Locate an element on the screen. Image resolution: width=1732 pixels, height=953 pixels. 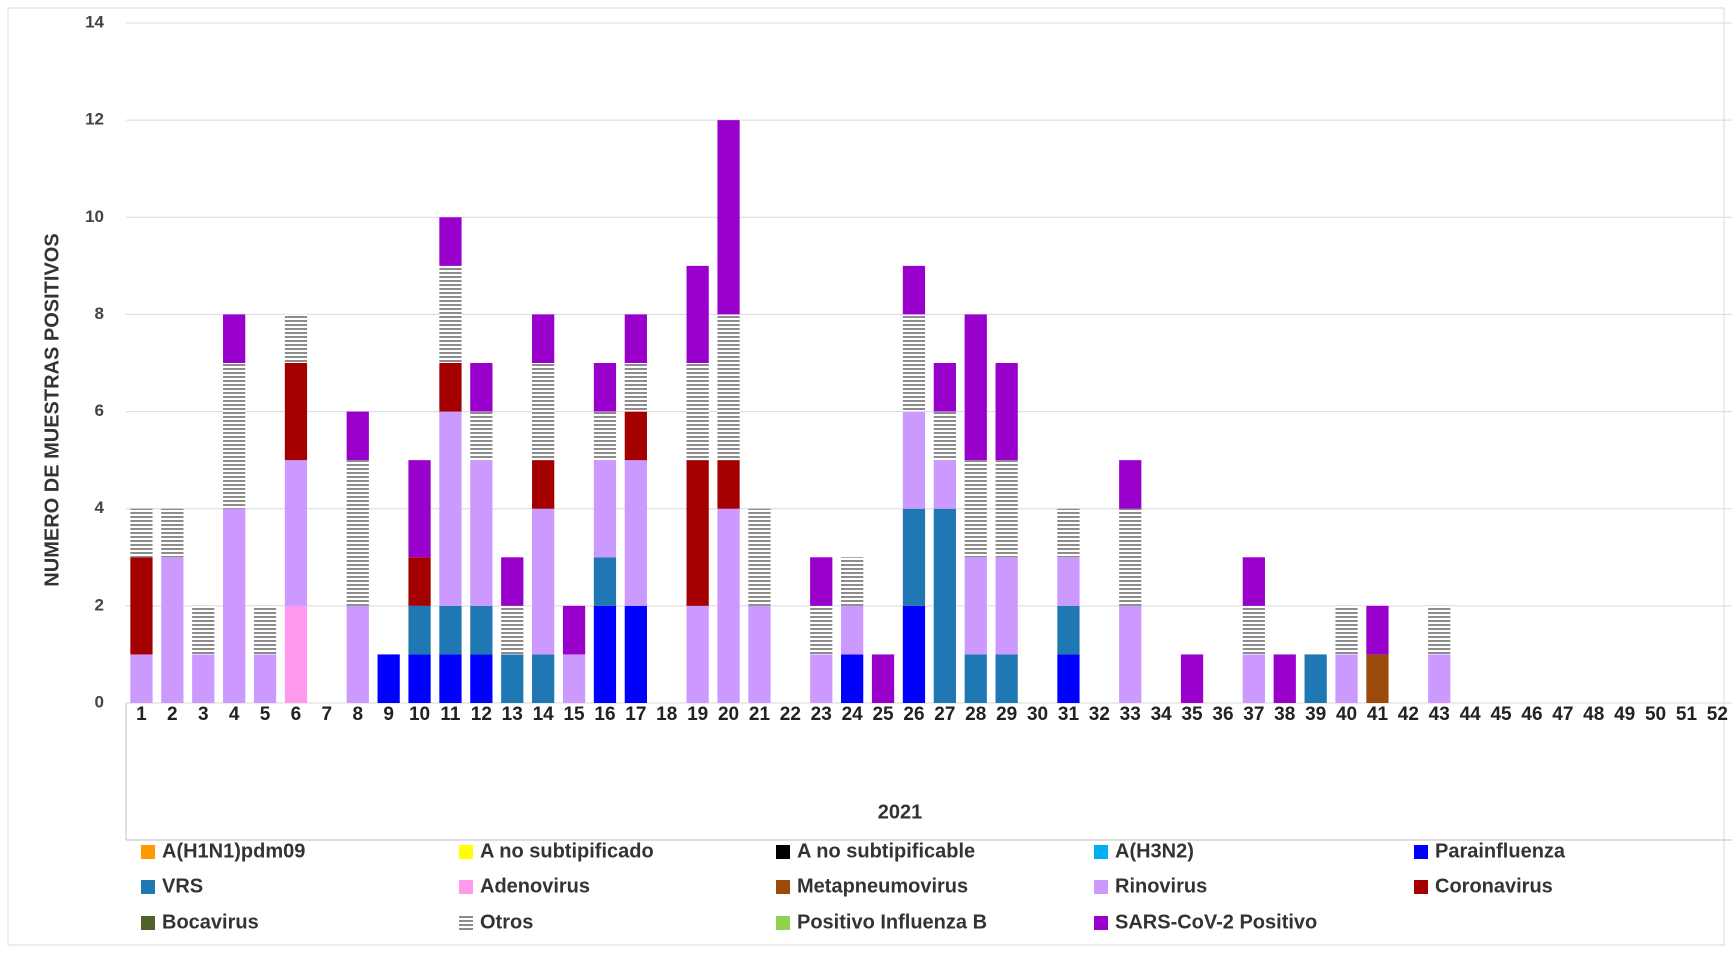
y-tick-label: 14 is located at coordinates (94, 21).